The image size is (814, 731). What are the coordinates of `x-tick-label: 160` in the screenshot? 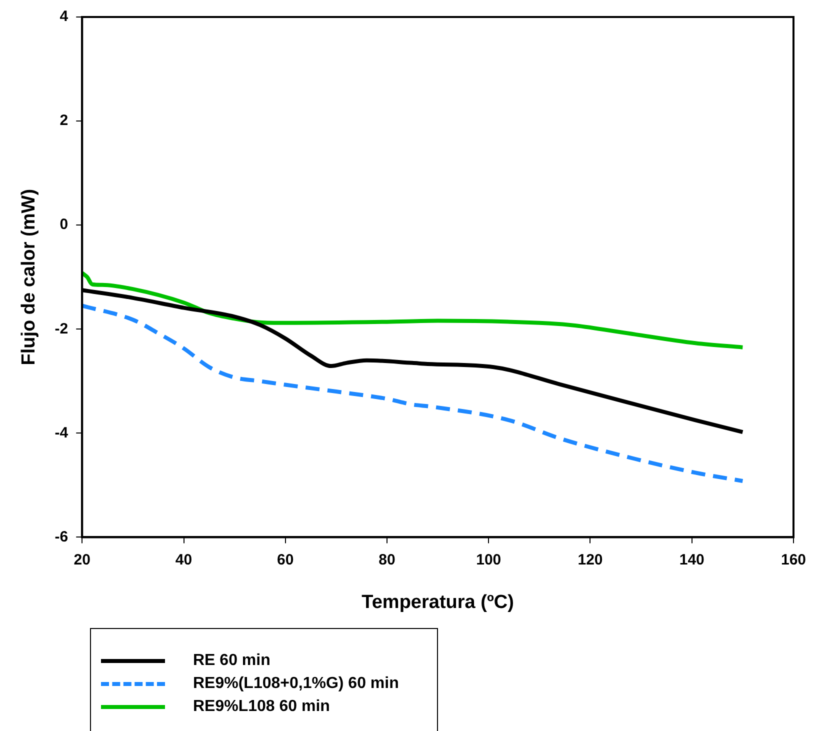 It's located at (793, 559).